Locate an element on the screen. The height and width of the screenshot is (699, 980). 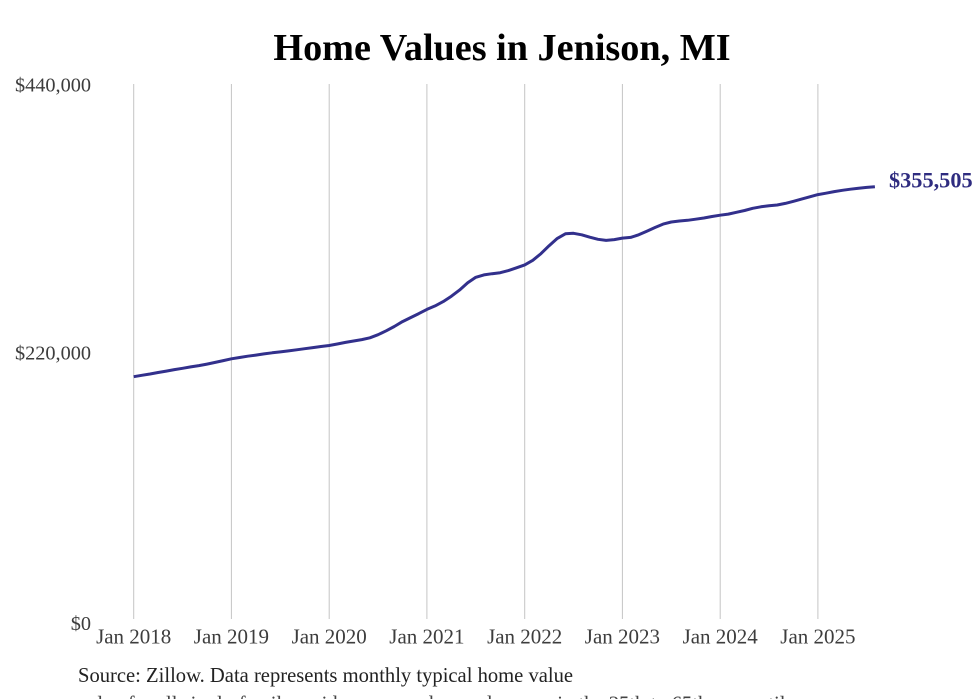
svg-text: Jan 2022 is located at coordinates (524, 637).